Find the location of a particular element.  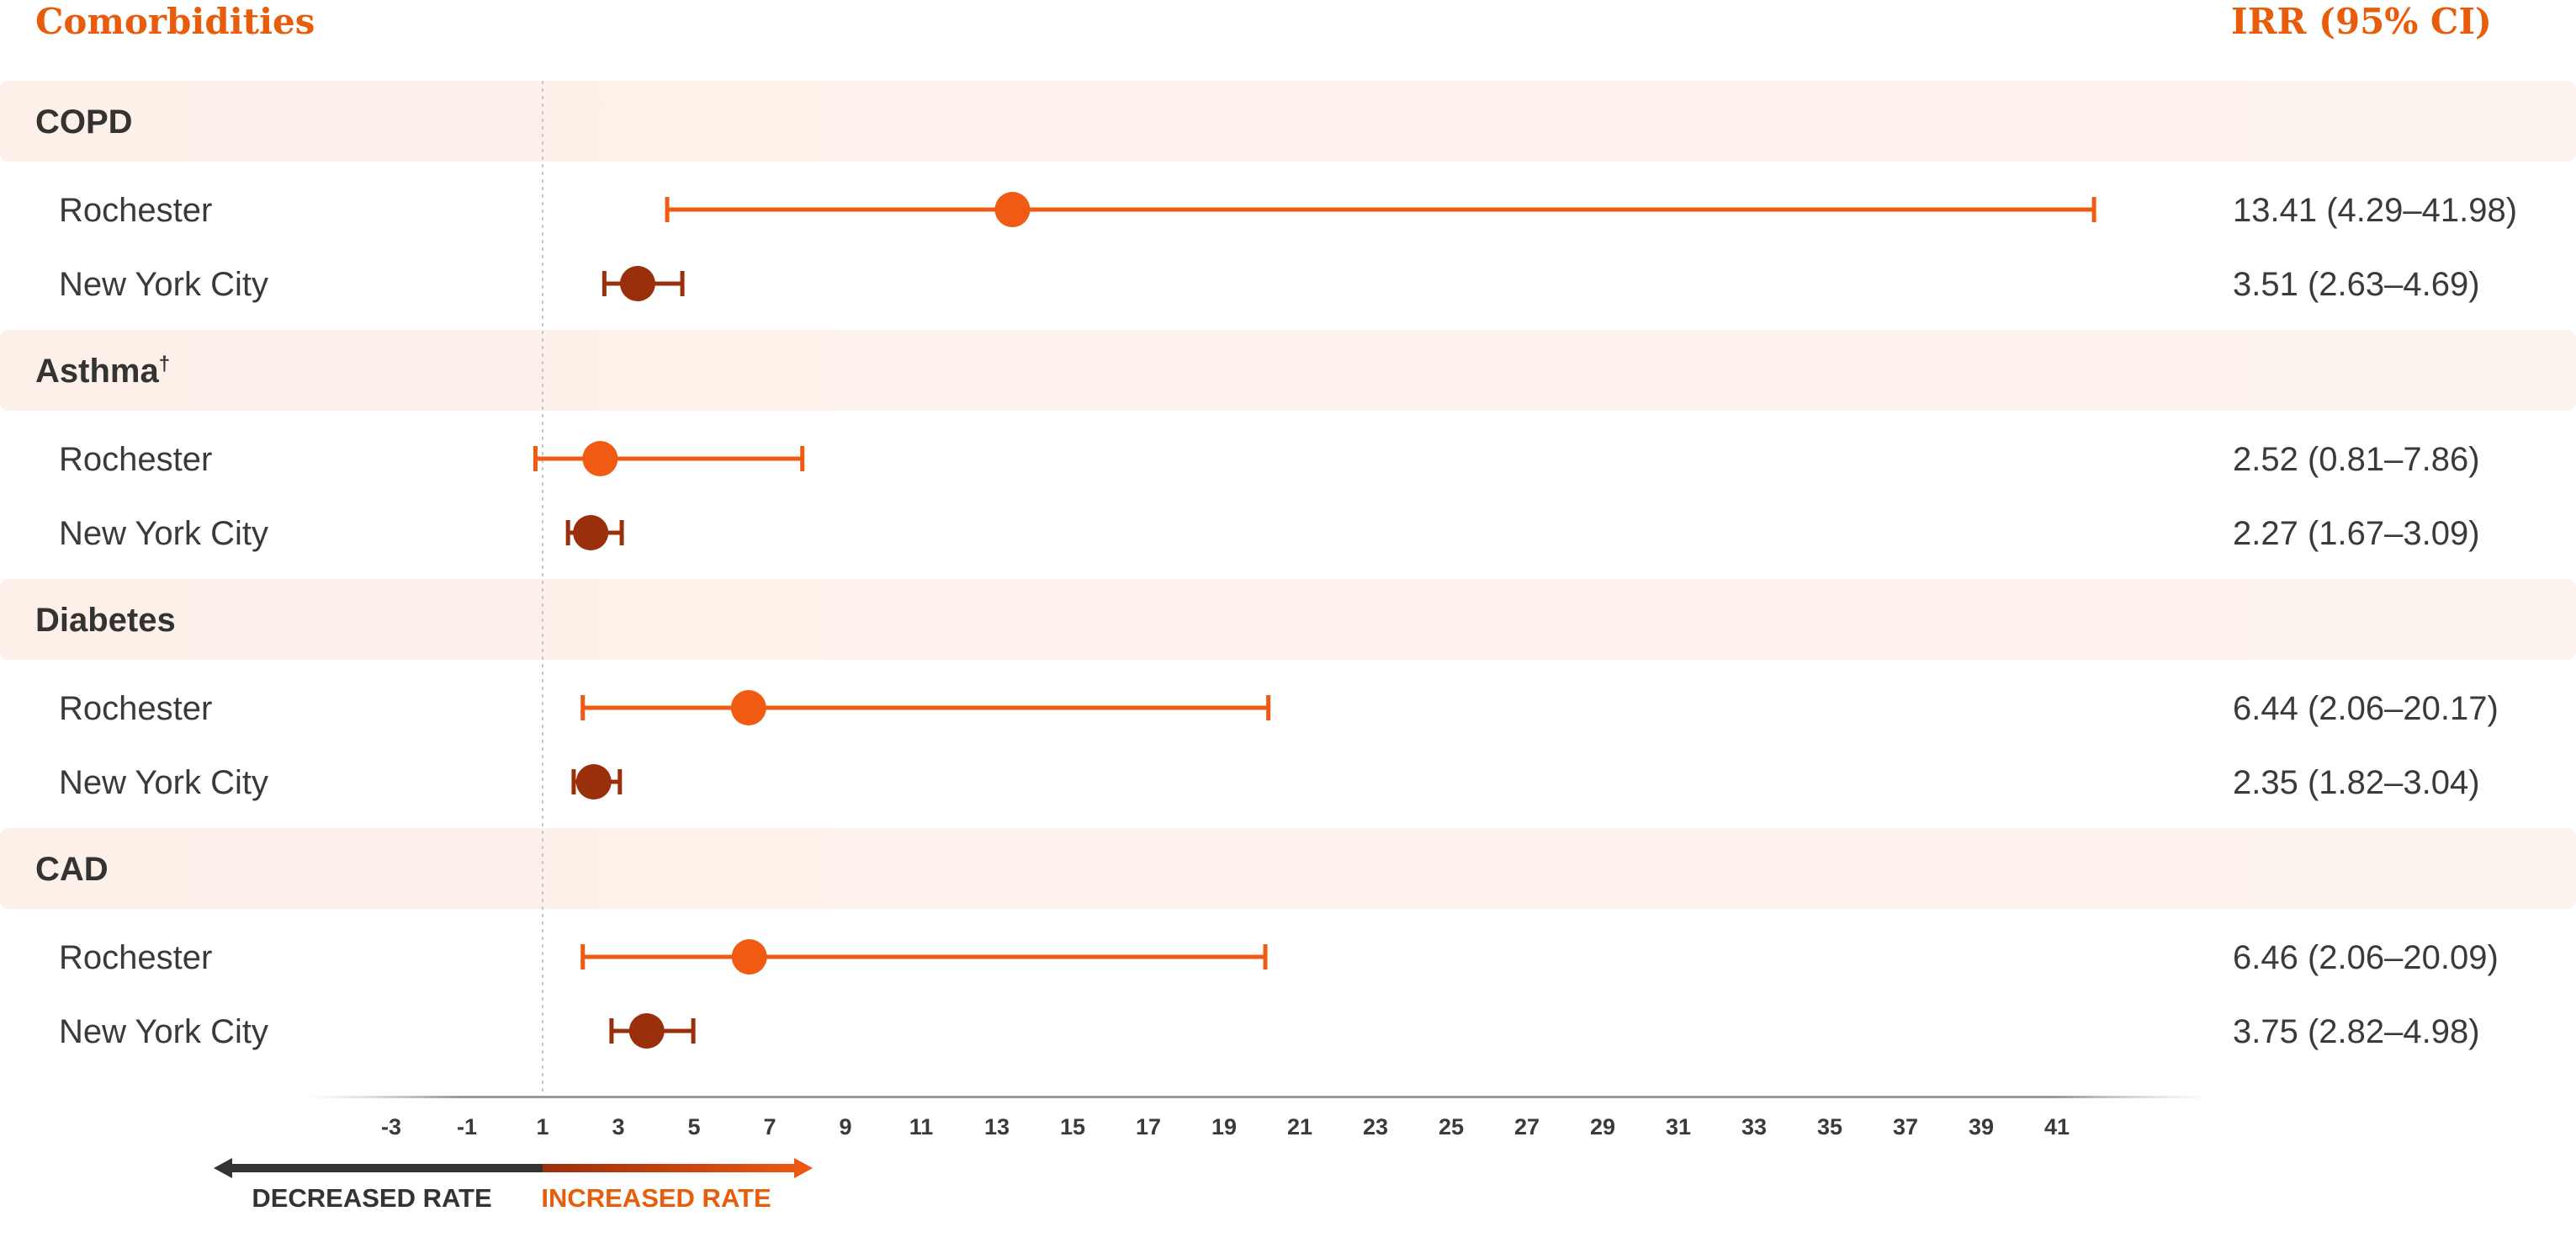

irr-value: 2.52 (0.81–7.86) is located at coordinates (2356, 459).